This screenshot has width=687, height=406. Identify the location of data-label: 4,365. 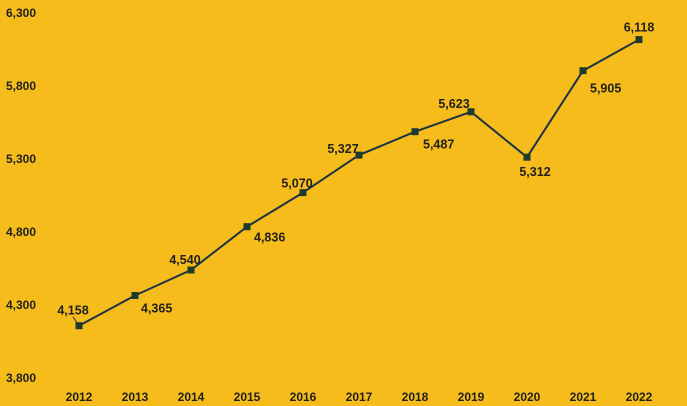
(156, 309).